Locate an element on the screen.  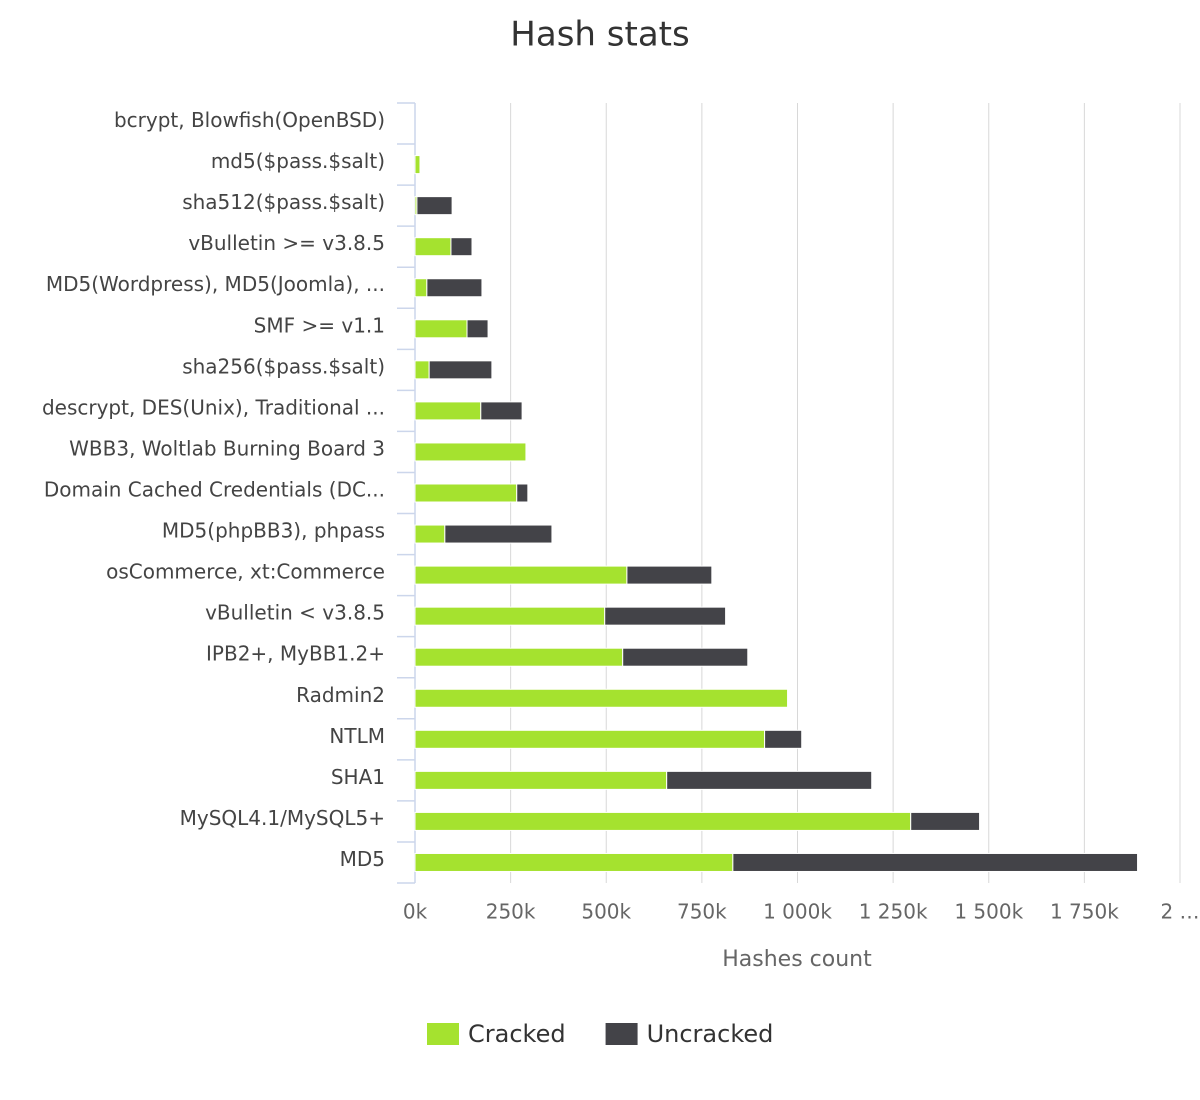
y-tick-label: vBulletin < v3.8.5 is located at coordinates (295, 613).